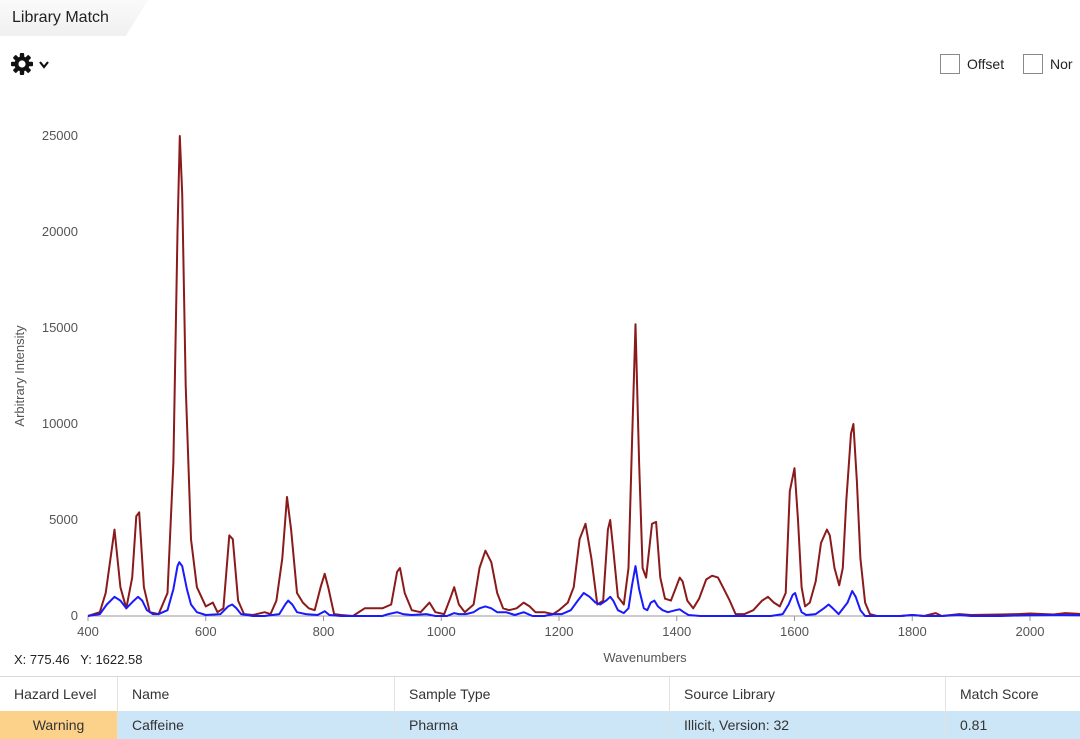 The image size is (1080, 739). What do you see at coordinates (60, 135) in the screenshot?
I see `y-tick-label: 25000` at bounding box center [60, 135].